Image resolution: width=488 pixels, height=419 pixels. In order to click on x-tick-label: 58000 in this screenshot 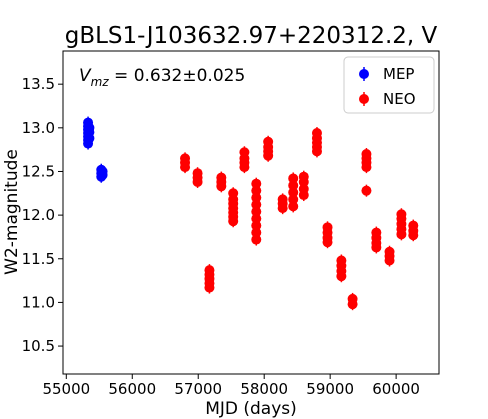, I will do `click(264, 389)`.